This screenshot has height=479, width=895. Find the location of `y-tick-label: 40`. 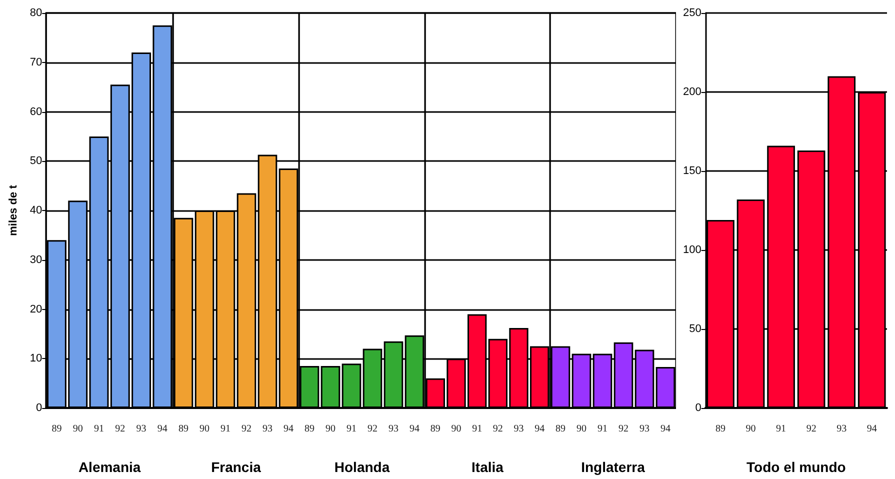

y-tick-label: 40 is located at coordinates (36, 210).